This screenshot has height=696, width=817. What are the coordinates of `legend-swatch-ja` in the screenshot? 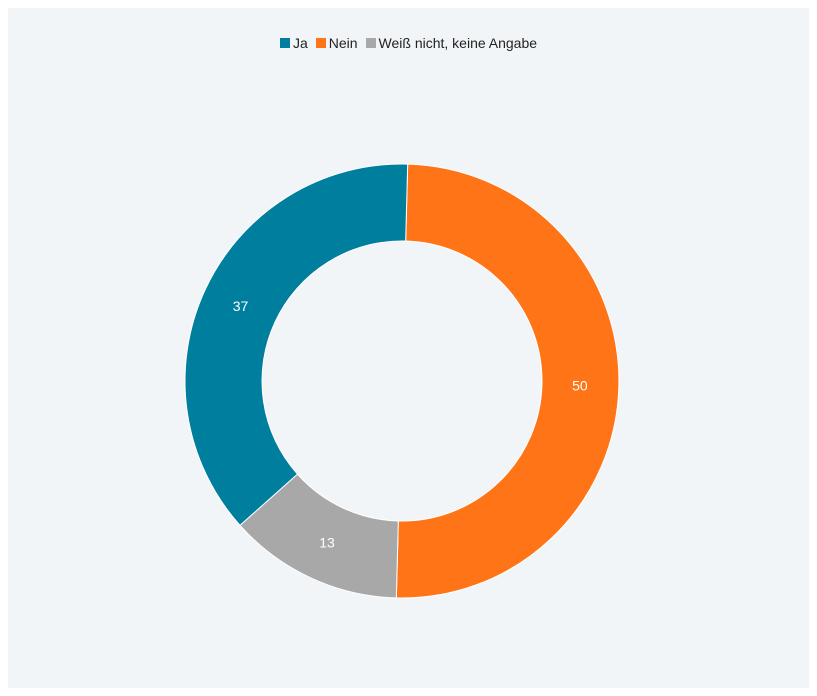 It's located at (284, 43).